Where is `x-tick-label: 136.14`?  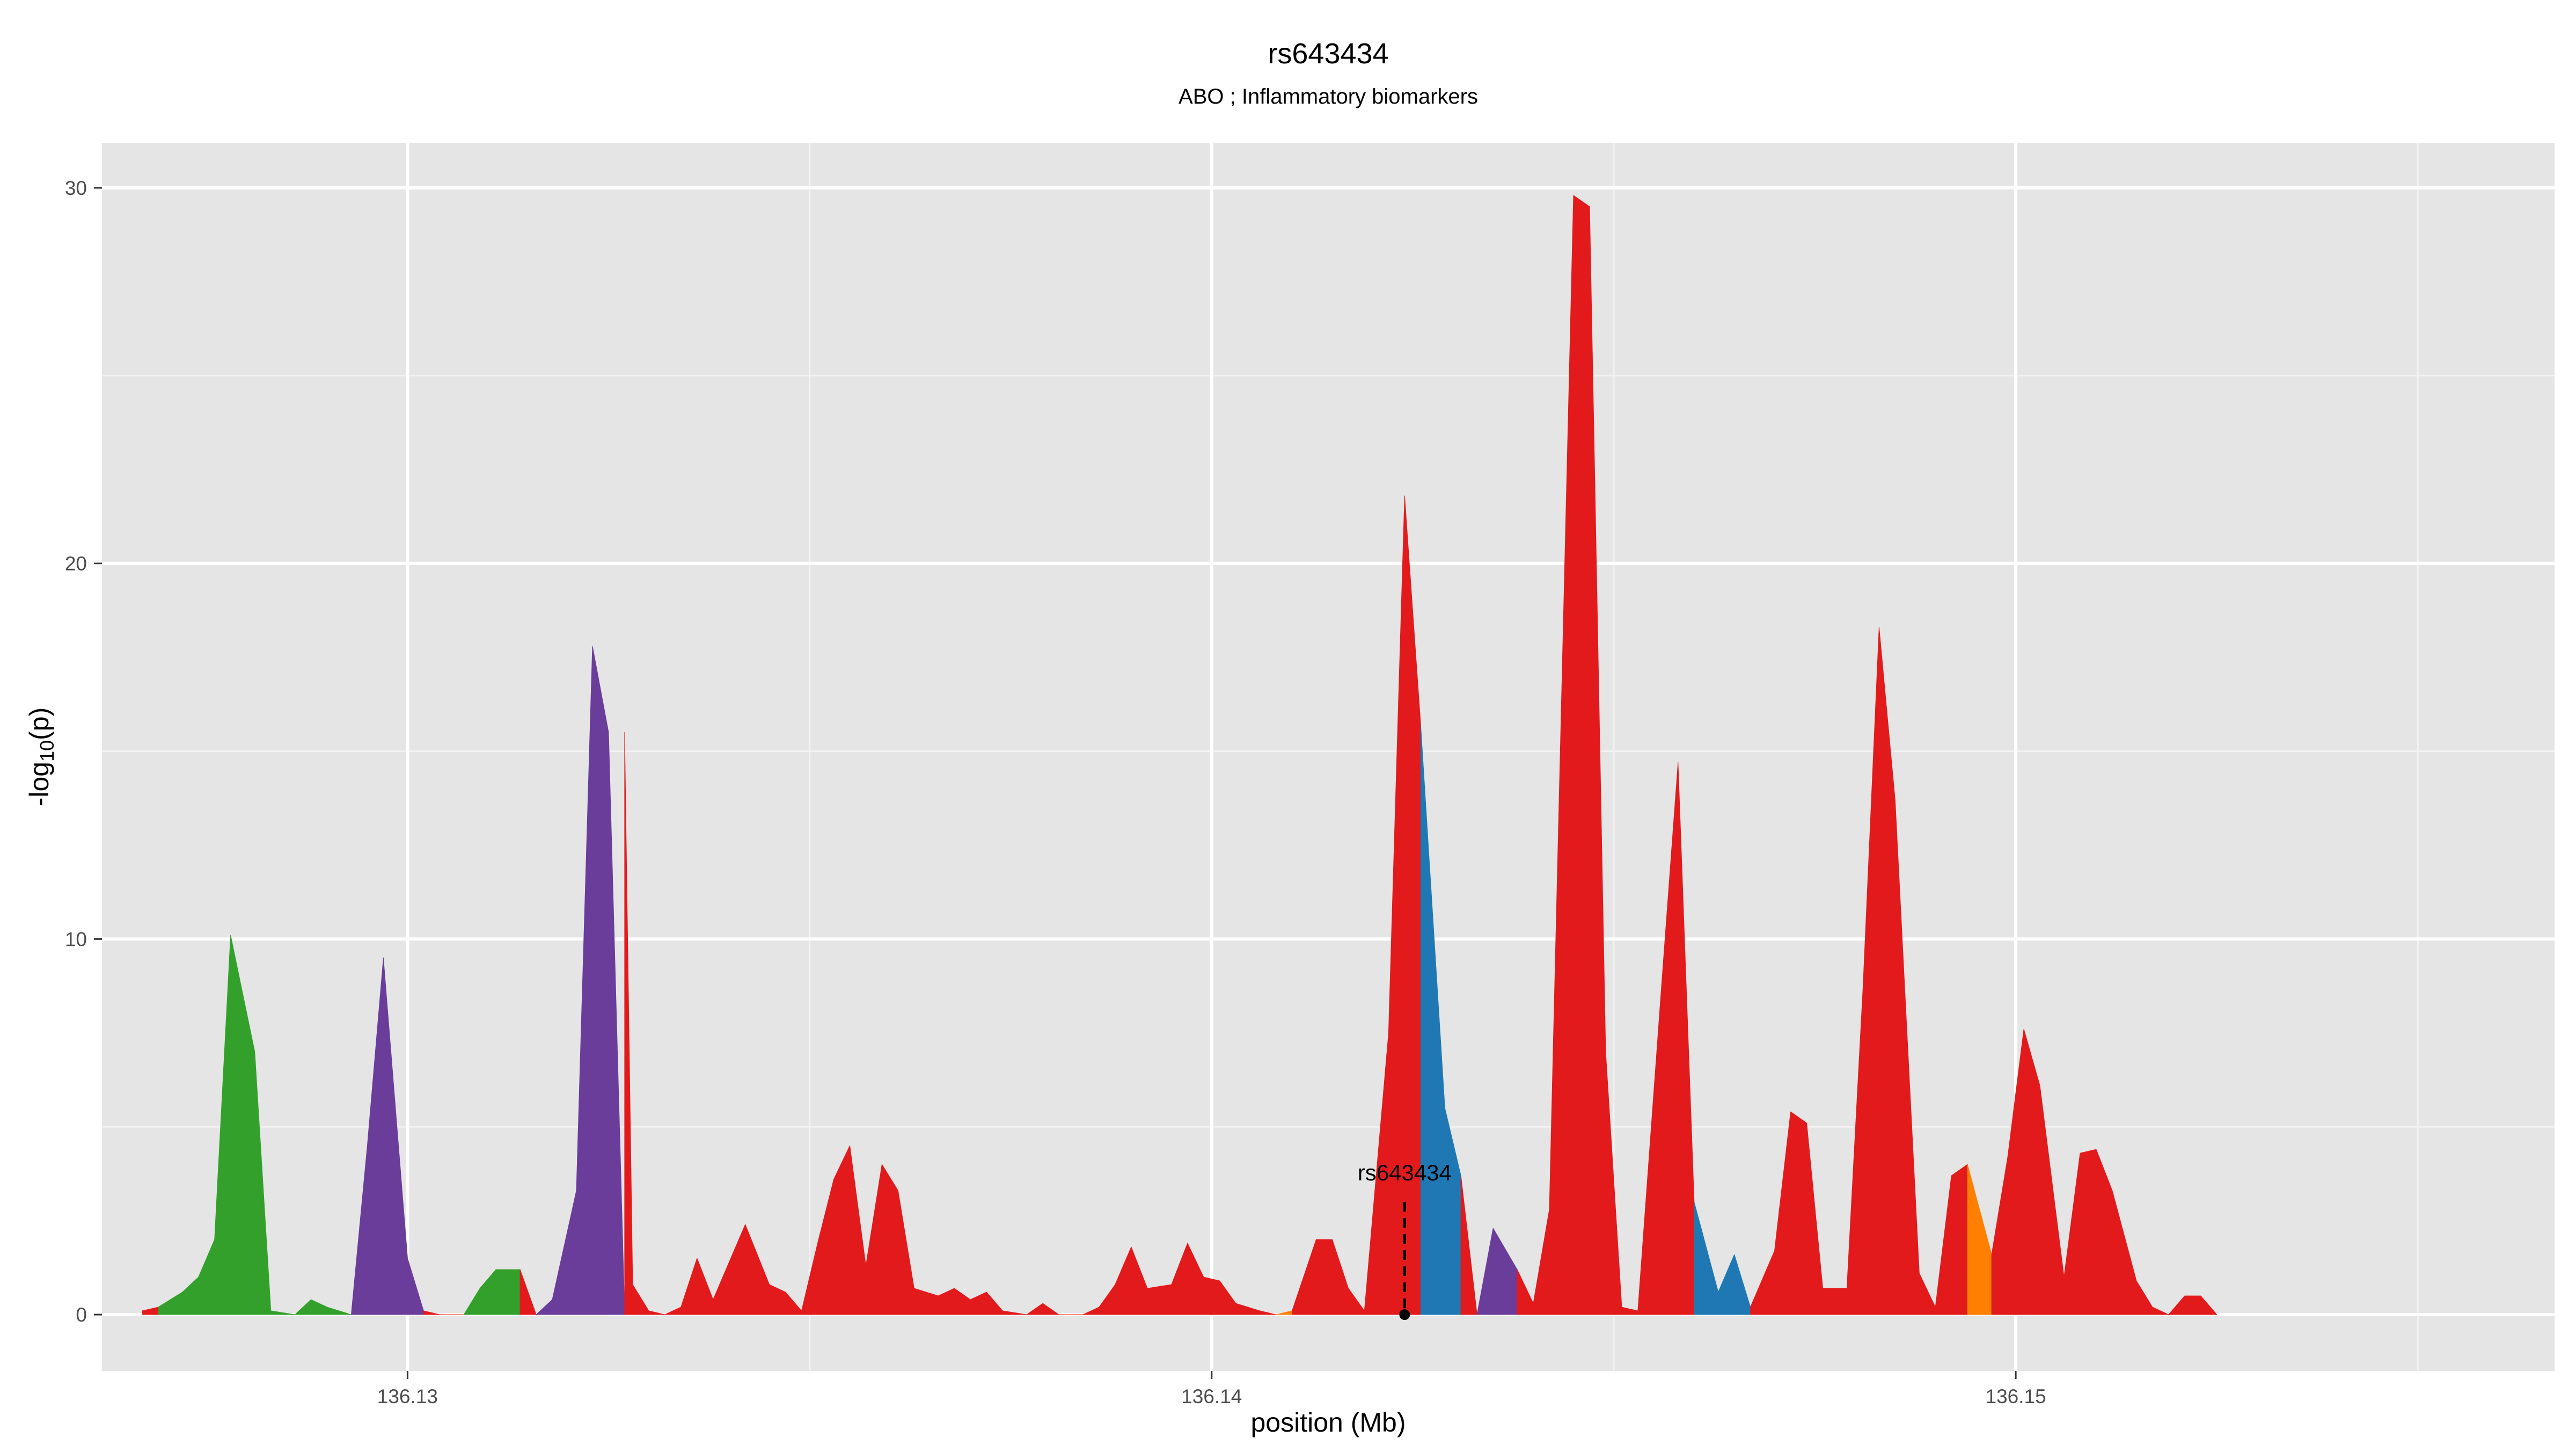 x-tick-label: 136.14 is located at coordinates (1211, 1396).